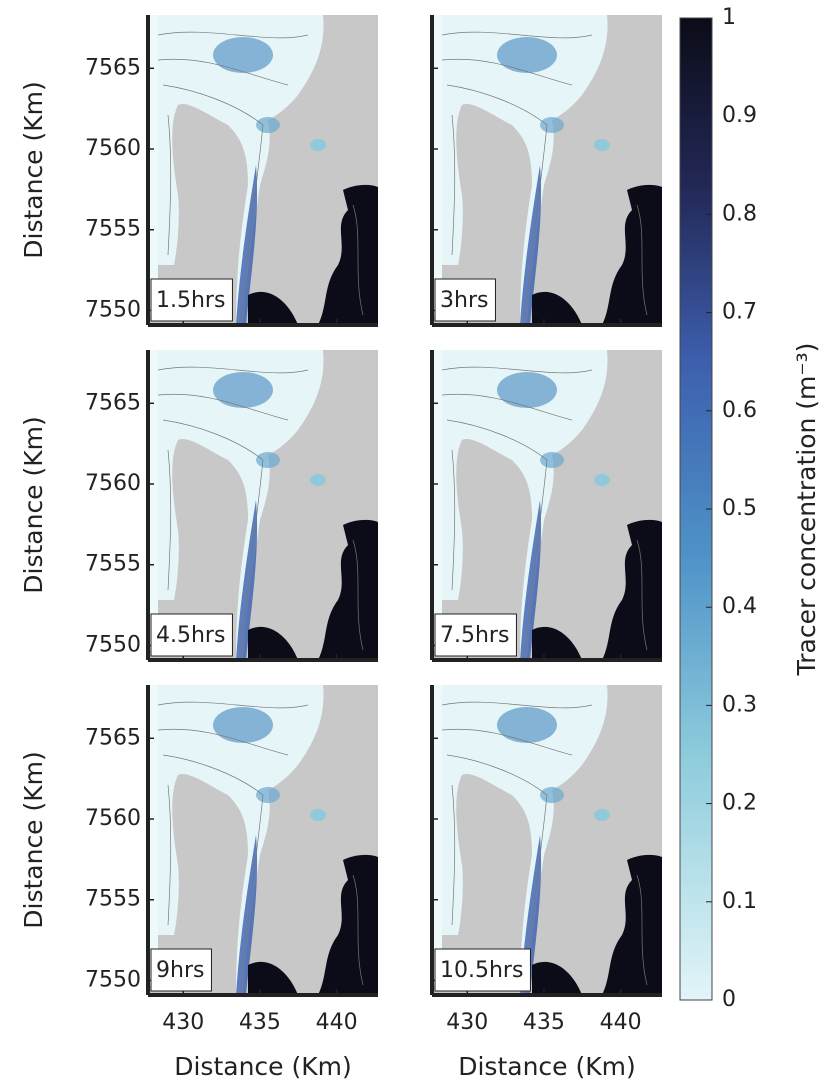 This screenshot has width=825, height=1092. Describe the element at coordinates (739, 312) in the screenshot. I see `colorbar-tick-label: 0.7` at that location.